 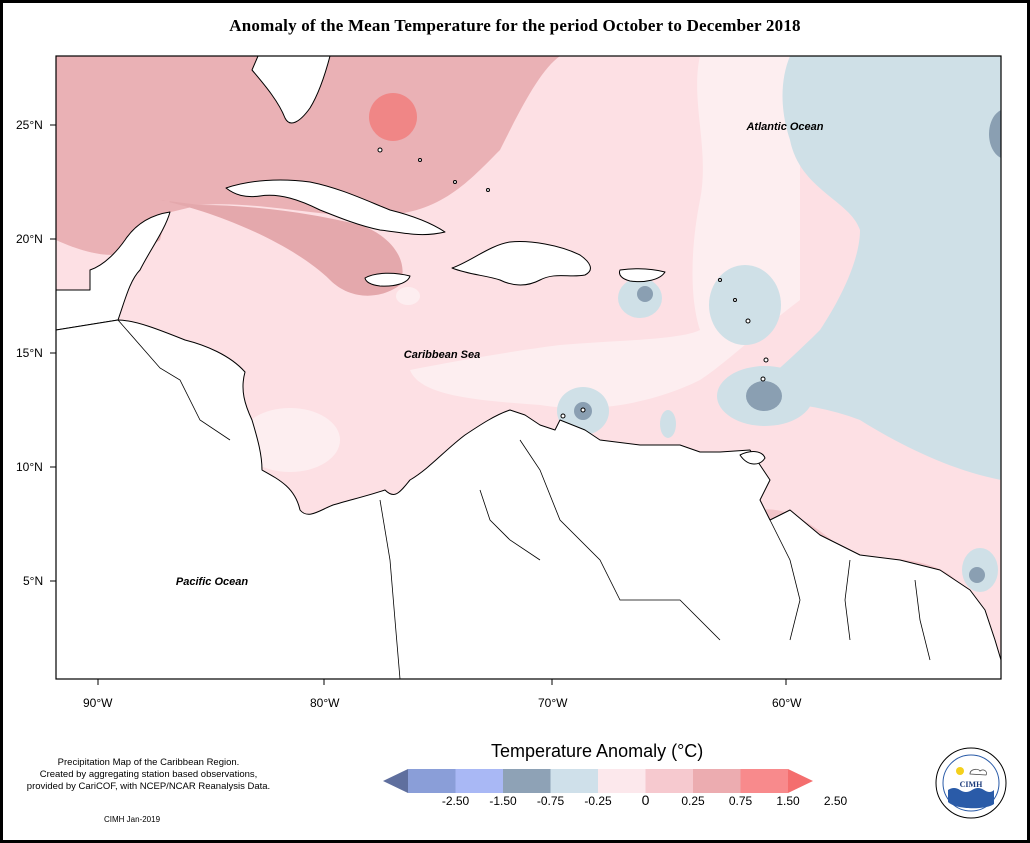 What do you see at coordinates (387, 279) in the screenshot?
I see `jamaica-land` at bounding box center [387, 279].